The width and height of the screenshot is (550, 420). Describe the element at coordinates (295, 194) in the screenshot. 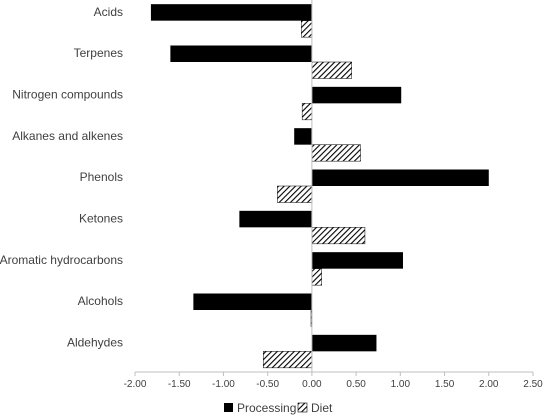

I see `bar-diet-phenols` at that location.